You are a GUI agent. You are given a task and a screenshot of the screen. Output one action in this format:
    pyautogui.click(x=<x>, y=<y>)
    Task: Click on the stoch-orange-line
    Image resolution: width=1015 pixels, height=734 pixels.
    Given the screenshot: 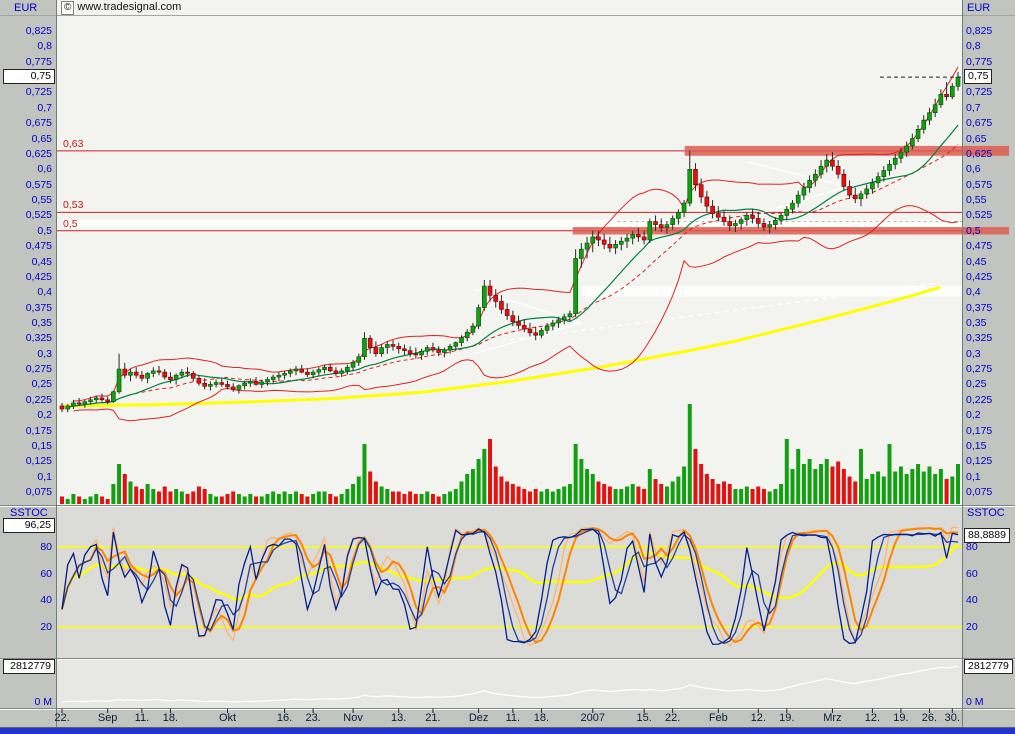 What is the action you would take?
    pyautogui.click(x=510, y=585)
    